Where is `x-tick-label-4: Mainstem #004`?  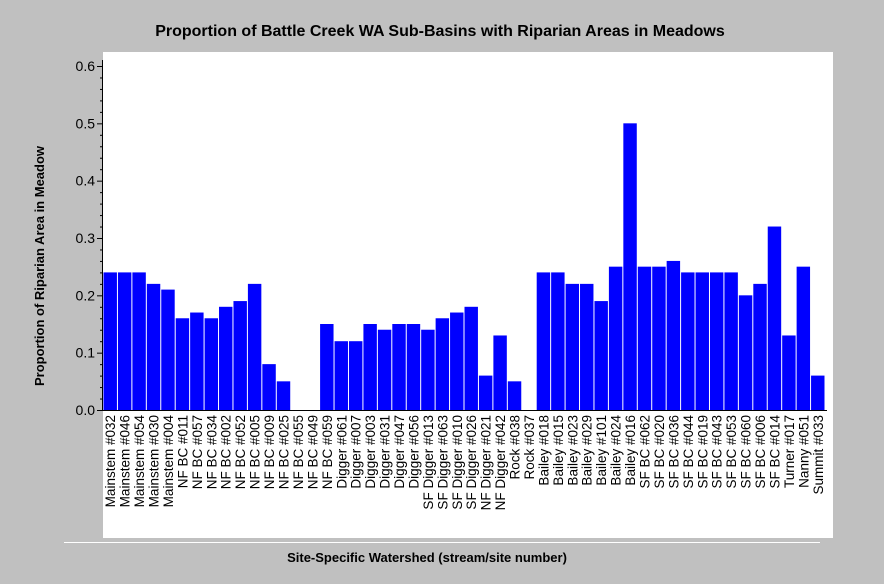
x-tick-label-4: Mainstem #004 is located at coordinates (168, 461).